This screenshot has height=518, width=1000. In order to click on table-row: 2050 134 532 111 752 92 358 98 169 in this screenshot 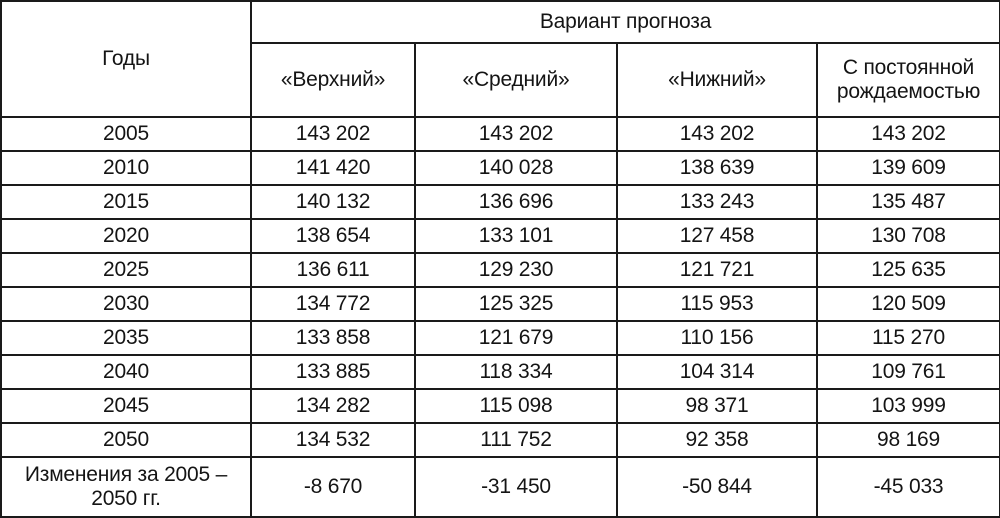, I will do `click(500, 440)`.